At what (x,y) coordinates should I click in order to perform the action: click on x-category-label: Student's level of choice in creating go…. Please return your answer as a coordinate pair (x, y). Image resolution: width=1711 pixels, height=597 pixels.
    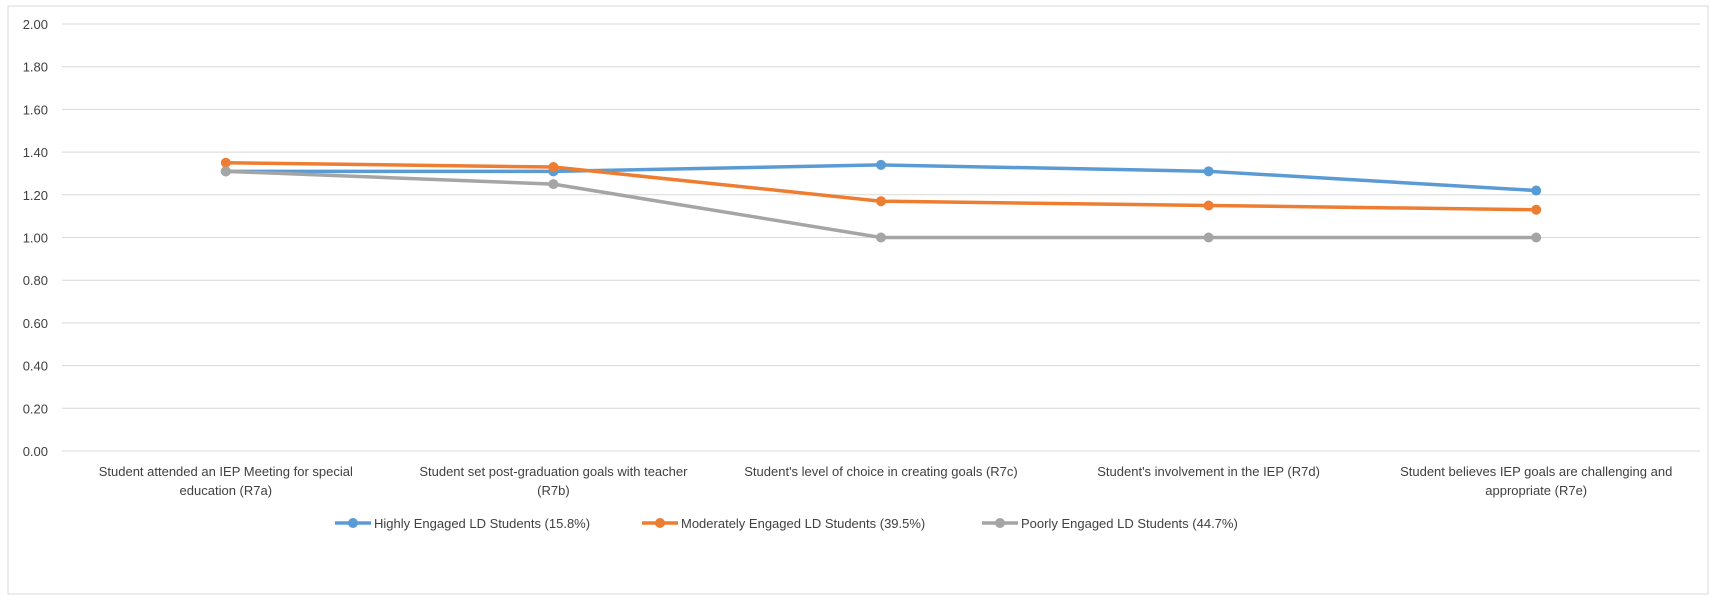
    Looking at the image, I should click on (880, 471).